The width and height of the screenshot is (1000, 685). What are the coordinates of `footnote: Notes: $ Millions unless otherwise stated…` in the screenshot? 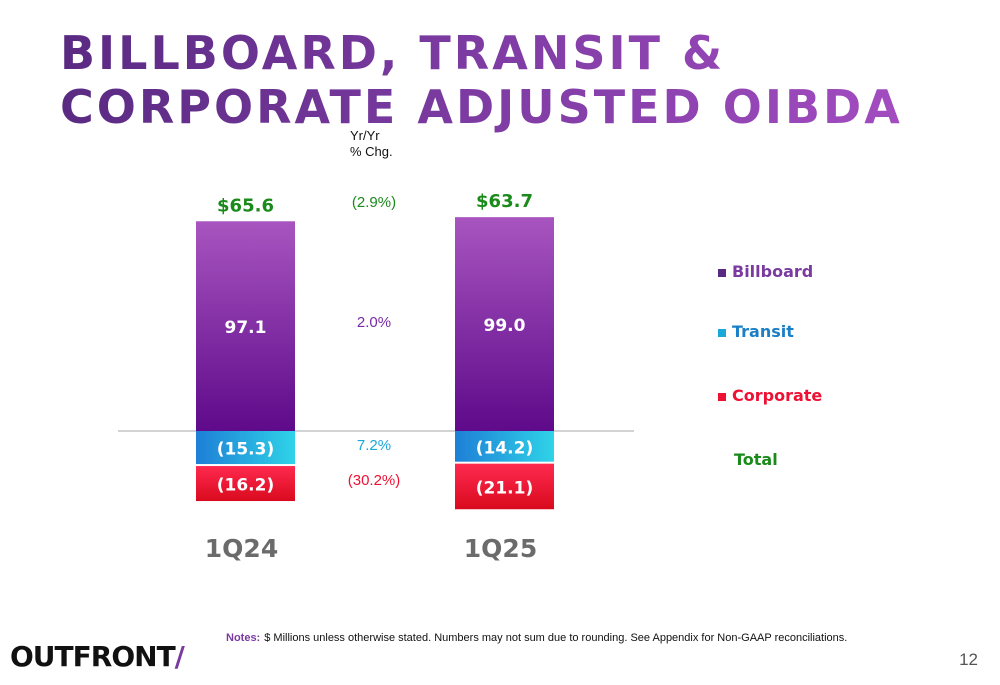 It's located at (536, 638).